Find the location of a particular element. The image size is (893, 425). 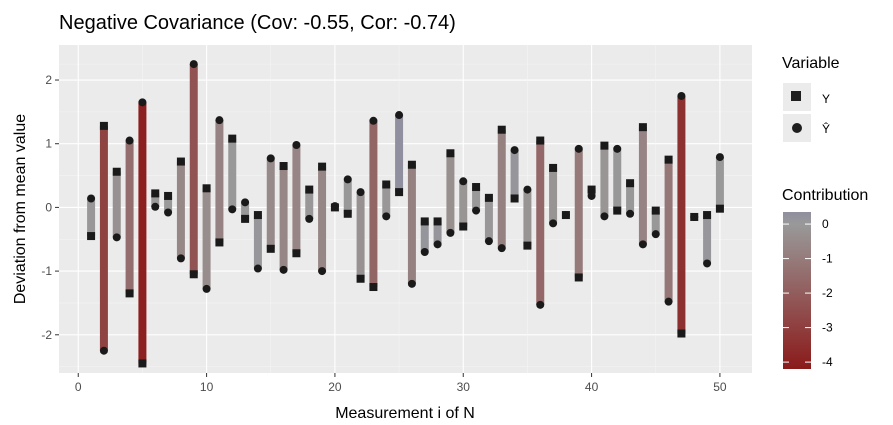

variable-legend-title: Variable is located at coordinates (811, 63).